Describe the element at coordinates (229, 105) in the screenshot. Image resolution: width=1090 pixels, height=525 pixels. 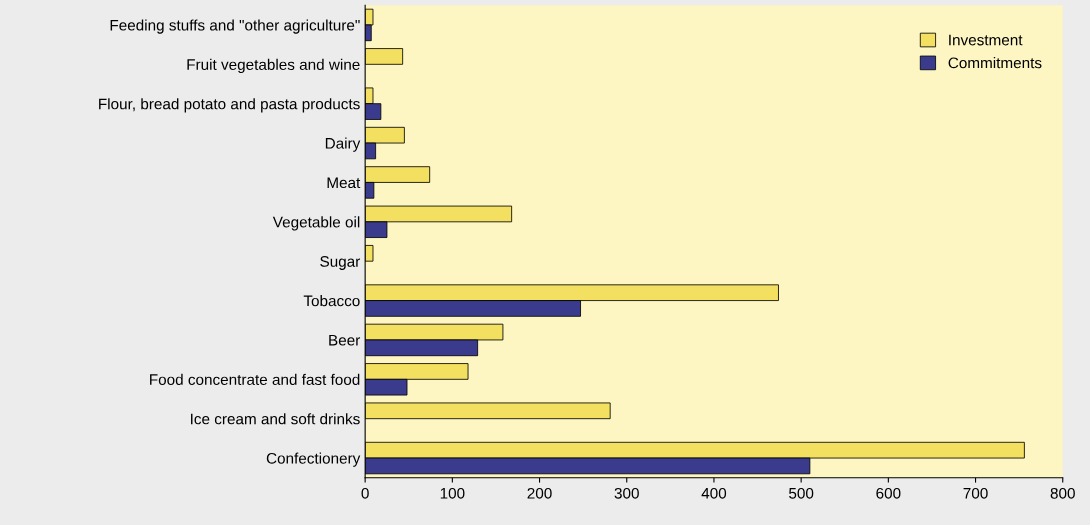
I see `y-tick-label: Flour, bread potato and pasta products` at that location.